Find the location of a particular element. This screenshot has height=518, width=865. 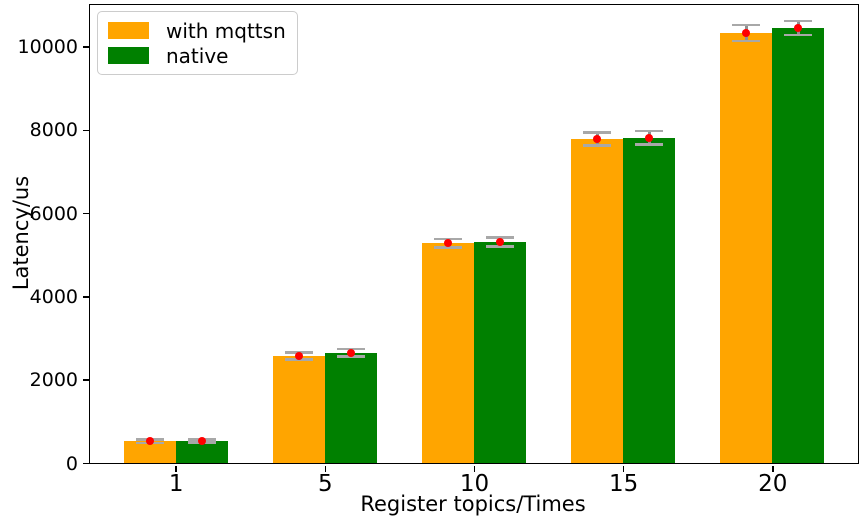

legend-item: native is located at coordinates (197, 55).